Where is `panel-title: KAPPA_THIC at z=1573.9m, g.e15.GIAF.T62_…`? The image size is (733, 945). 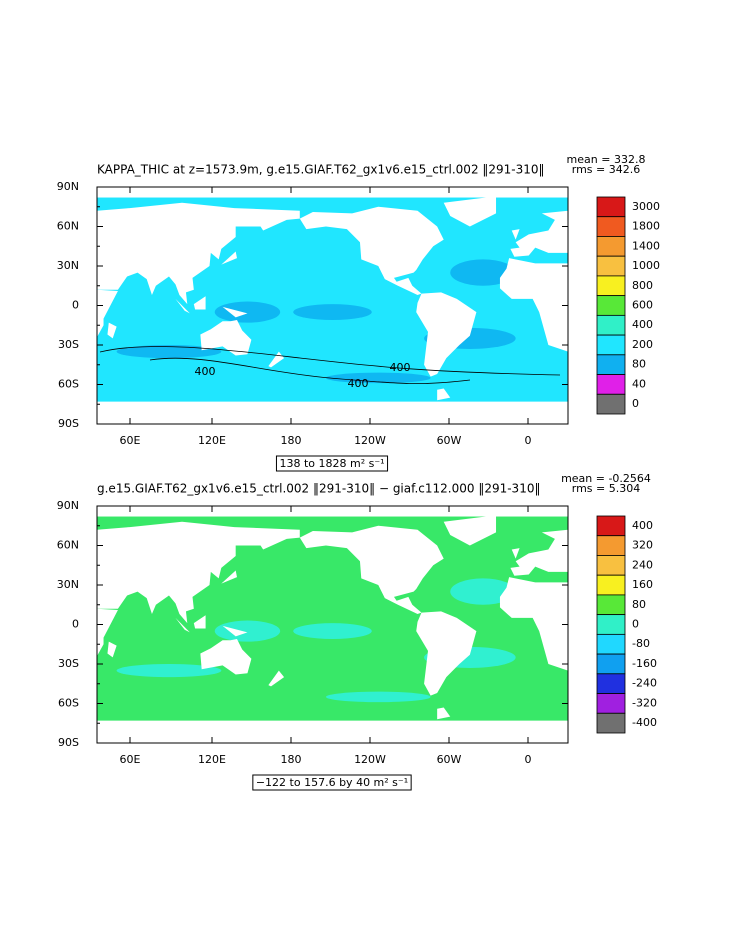 panel-title: KAPPA_THIC at z=1573.9m, g.e15.GIAF.T62_… is located at coordinates (321, 170).